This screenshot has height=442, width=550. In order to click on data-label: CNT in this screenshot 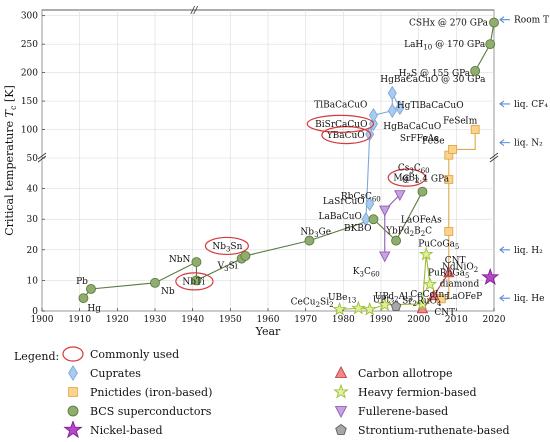, I will do `click(444, 313)`.